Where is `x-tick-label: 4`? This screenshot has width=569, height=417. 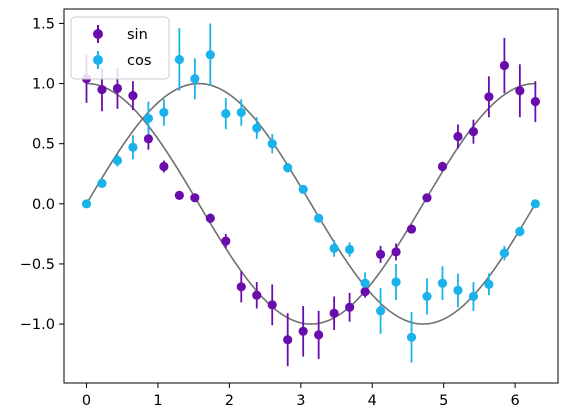
x-tick-label: 4 is located at coordinates (372, 401).